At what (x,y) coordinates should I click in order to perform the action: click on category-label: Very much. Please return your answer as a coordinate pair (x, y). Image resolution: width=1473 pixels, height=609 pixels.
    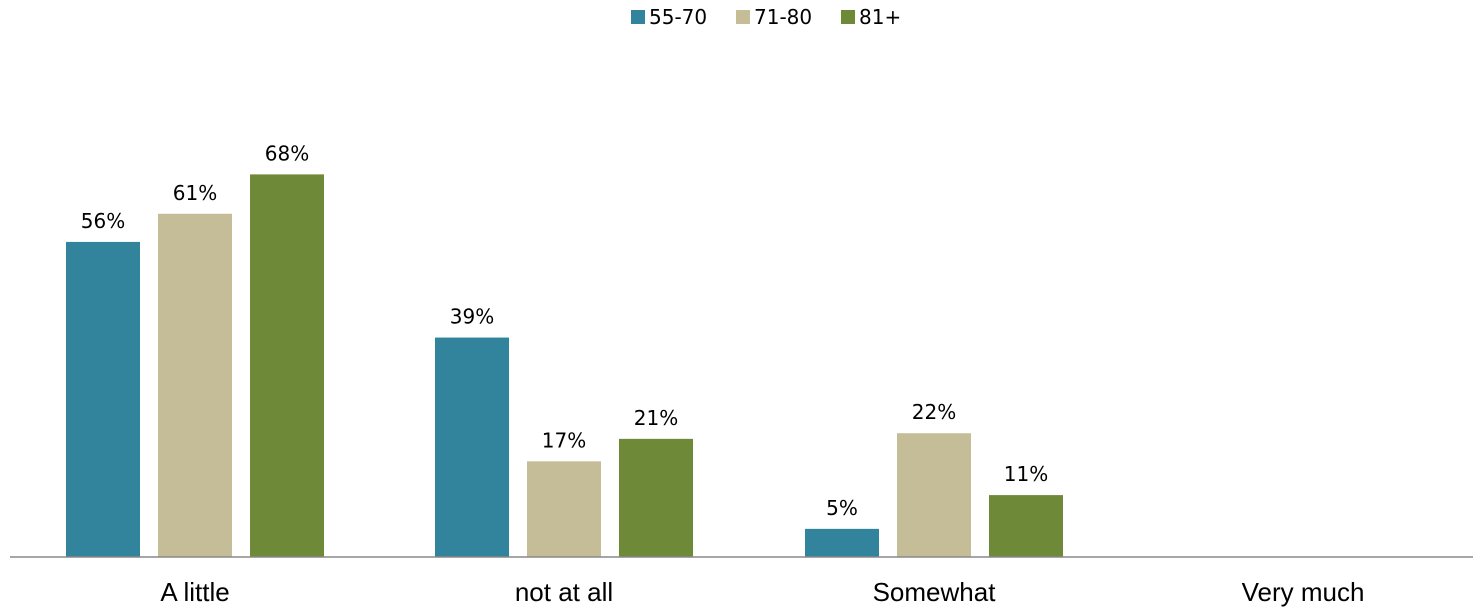
    Looking at the image, I should click on (1303, 592).